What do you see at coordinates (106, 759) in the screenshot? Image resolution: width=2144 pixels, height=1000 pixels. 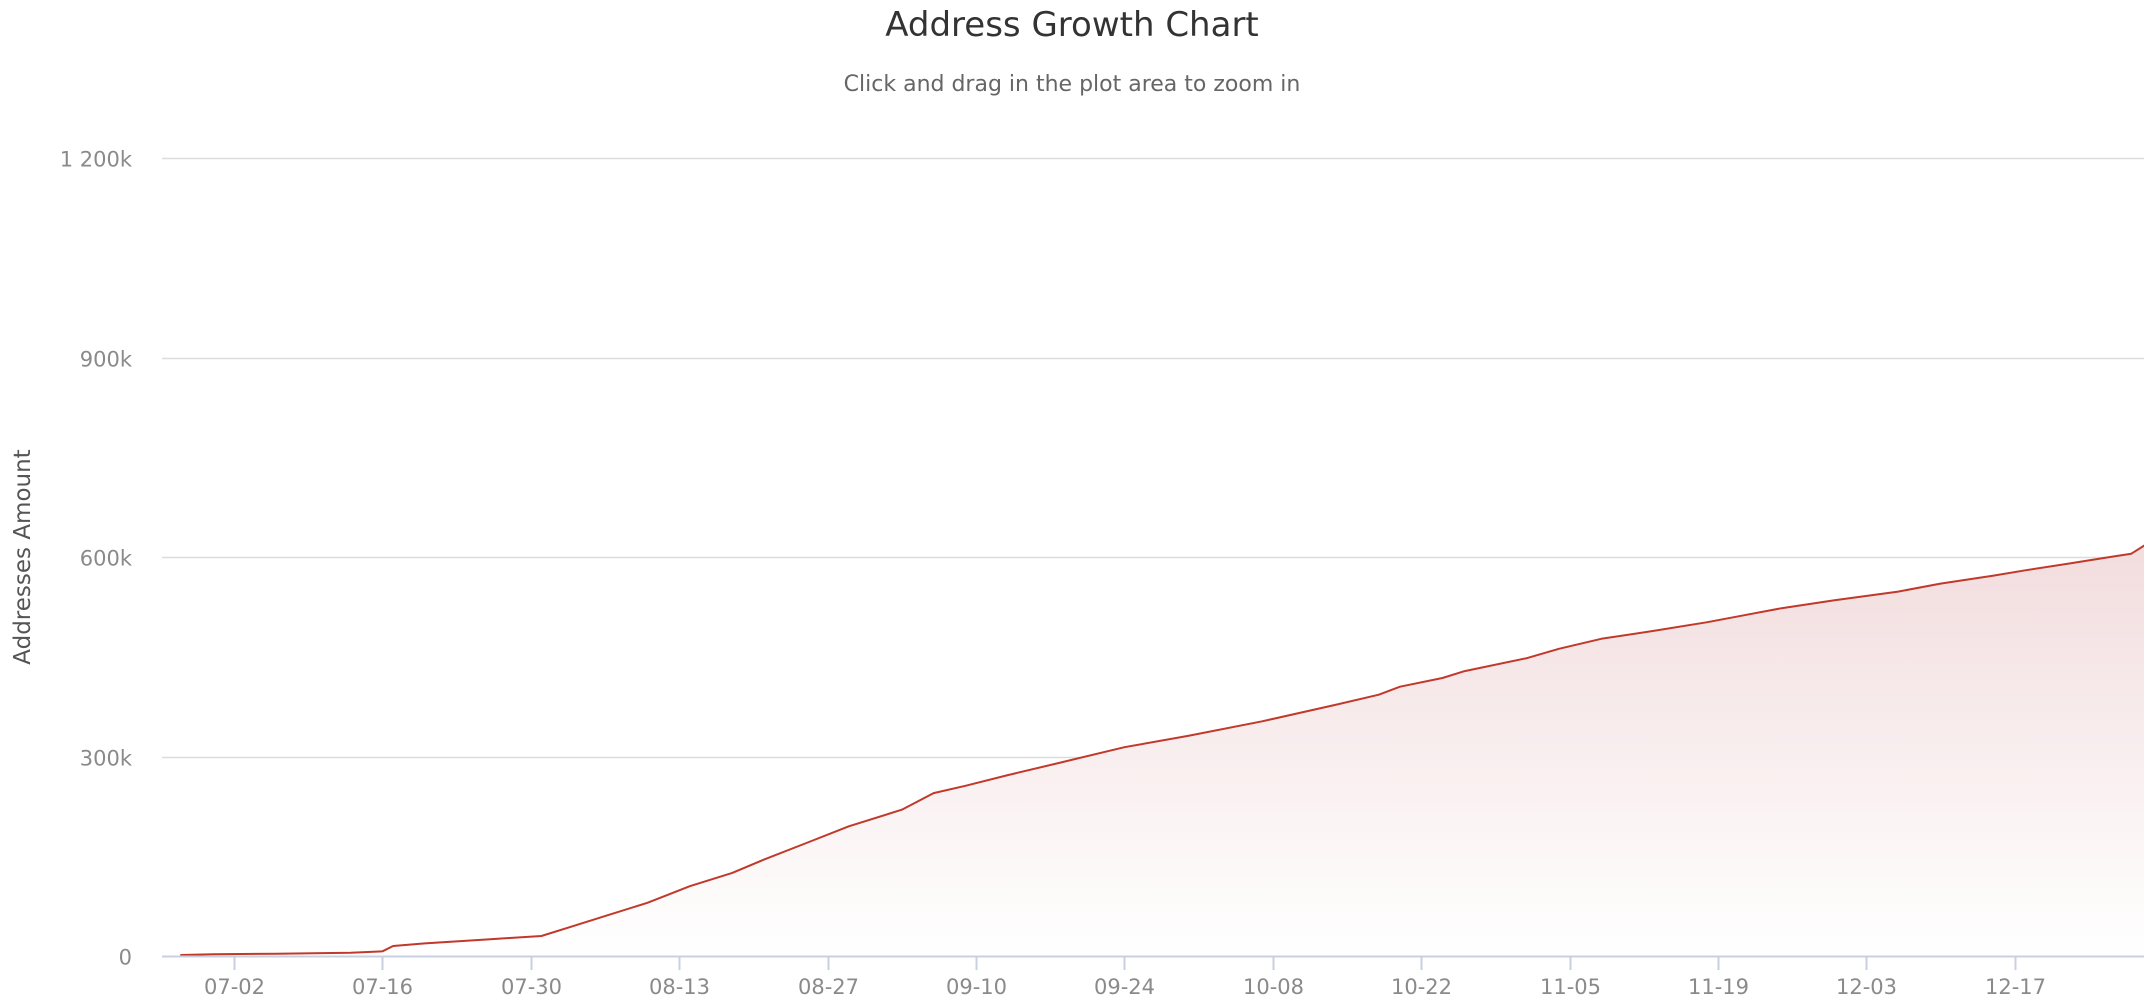 I see `y-tick-label: 300k` at bounding box center [106, 759].